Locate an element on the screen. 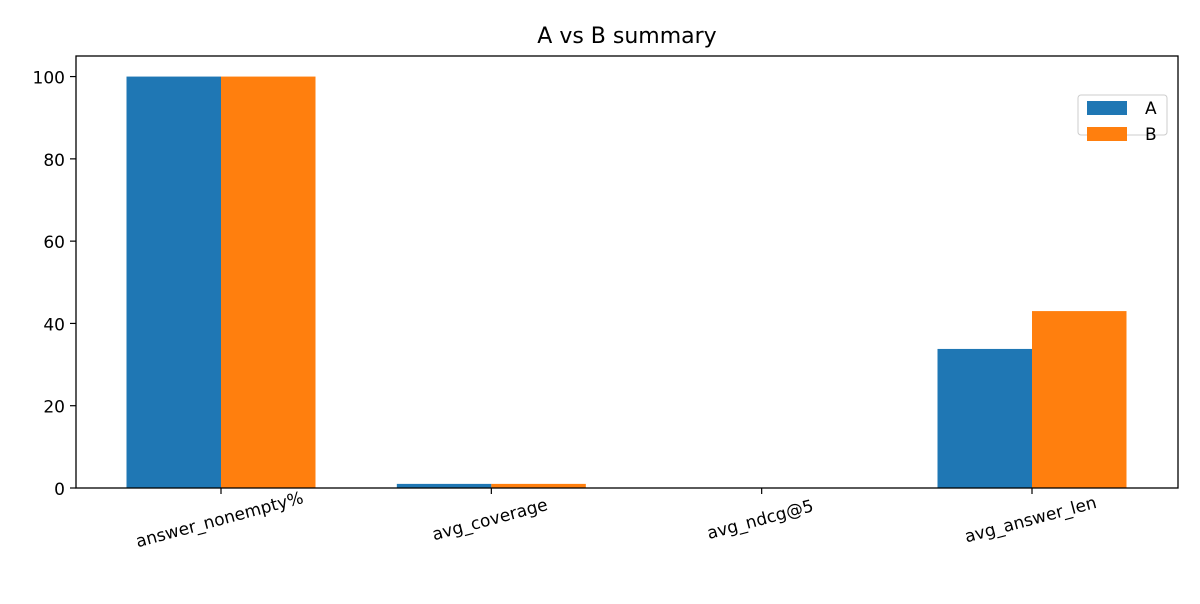 The height and width of the screenshot is (604, 1200). x-tick-label: avg_answer_len is located at coordinates (1031, 520).